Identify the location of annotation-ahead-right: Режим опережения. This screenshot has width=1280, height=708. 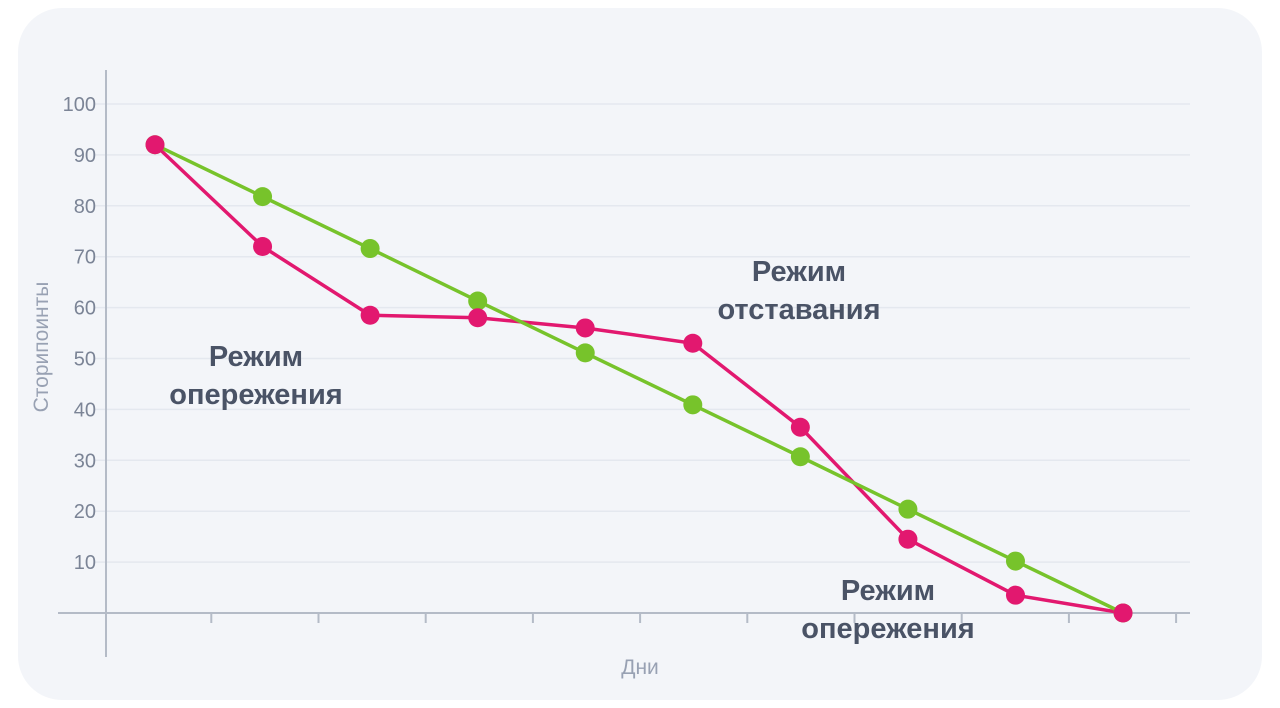
(887, 610).